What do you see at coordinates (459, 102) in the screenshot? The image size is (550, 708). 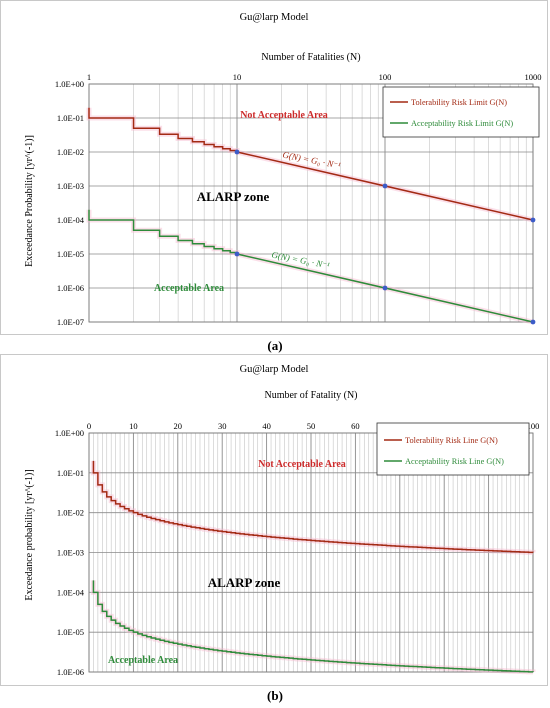 I see `legend-a-tolerability-label: Tolerability Risk Limit G(N)` at bounding box center [459, 102].